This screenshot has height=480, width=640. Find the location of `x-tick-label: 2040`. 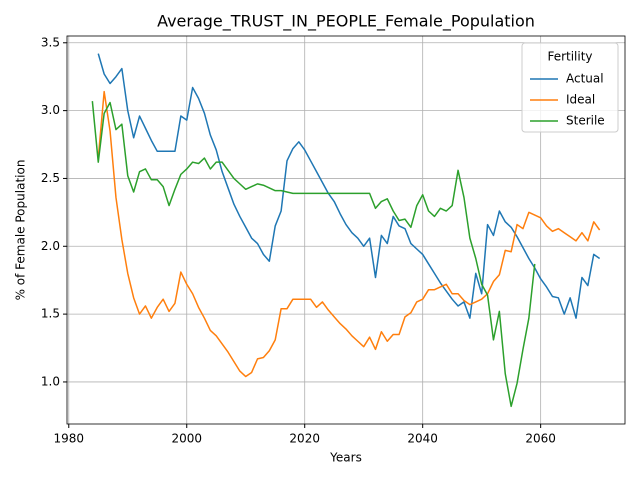

x-tick-label: 2040 is located at coordinates (422, 439).